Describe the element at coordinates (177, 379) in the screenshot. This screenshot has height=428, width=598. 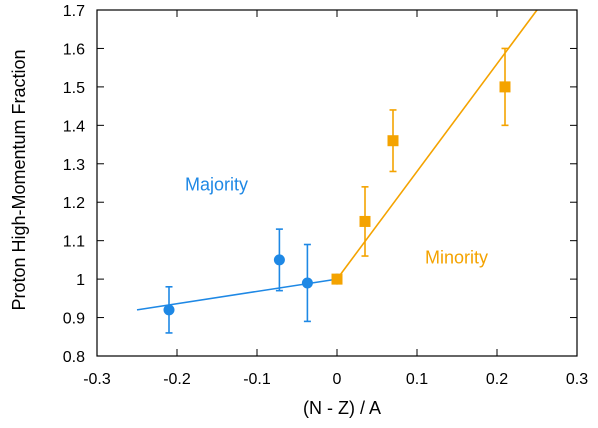
I see `x-tick-label: -0.2` at that location.